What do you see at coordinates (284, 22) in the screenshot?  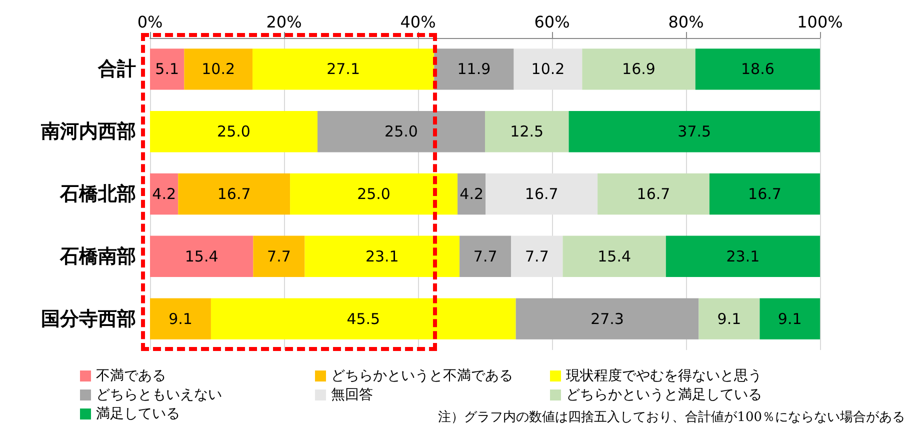 I see `x-tick-label: 20%` at bounding box center [284, 22].